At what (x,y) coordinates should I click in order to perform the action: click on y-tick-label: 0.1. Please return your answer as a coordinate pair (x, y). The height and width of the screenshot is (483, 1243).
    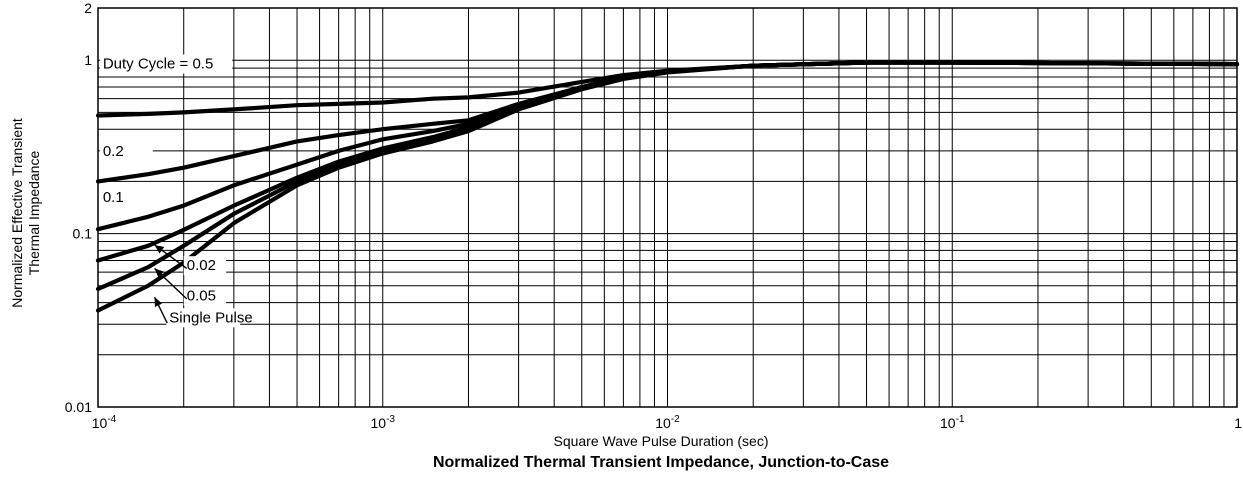
    Looking at the image, I should click on (83, 234).